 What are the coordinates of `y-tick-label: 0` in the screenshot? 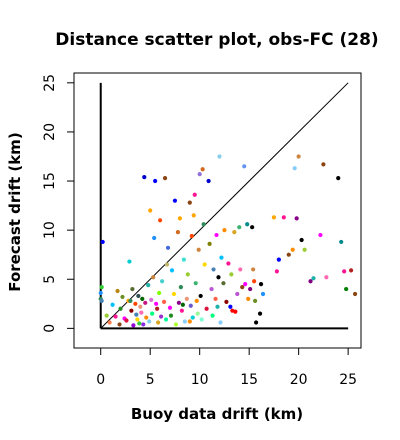 It's located at (50, 328).